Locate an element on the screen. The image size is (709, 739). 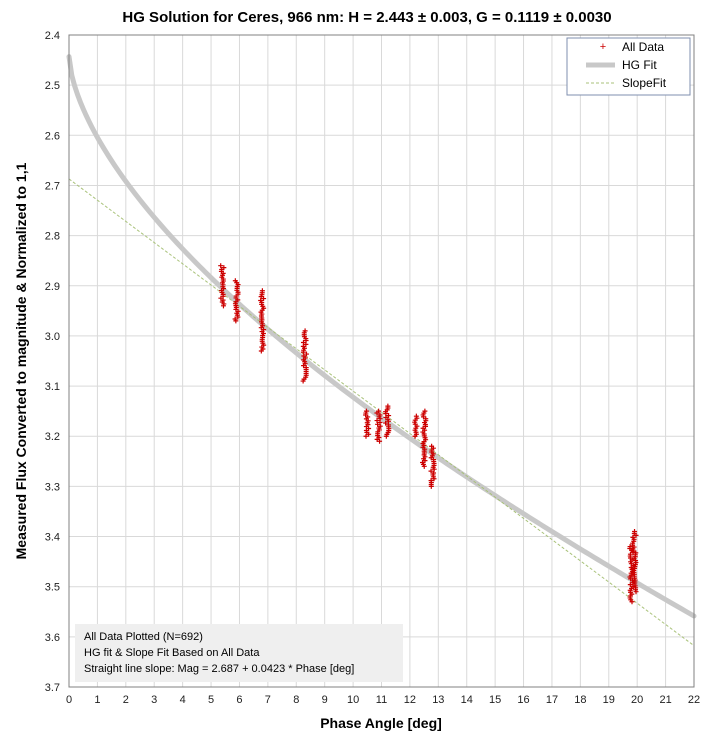
x-tick-label: 7 is located at coordinates (268, 700).